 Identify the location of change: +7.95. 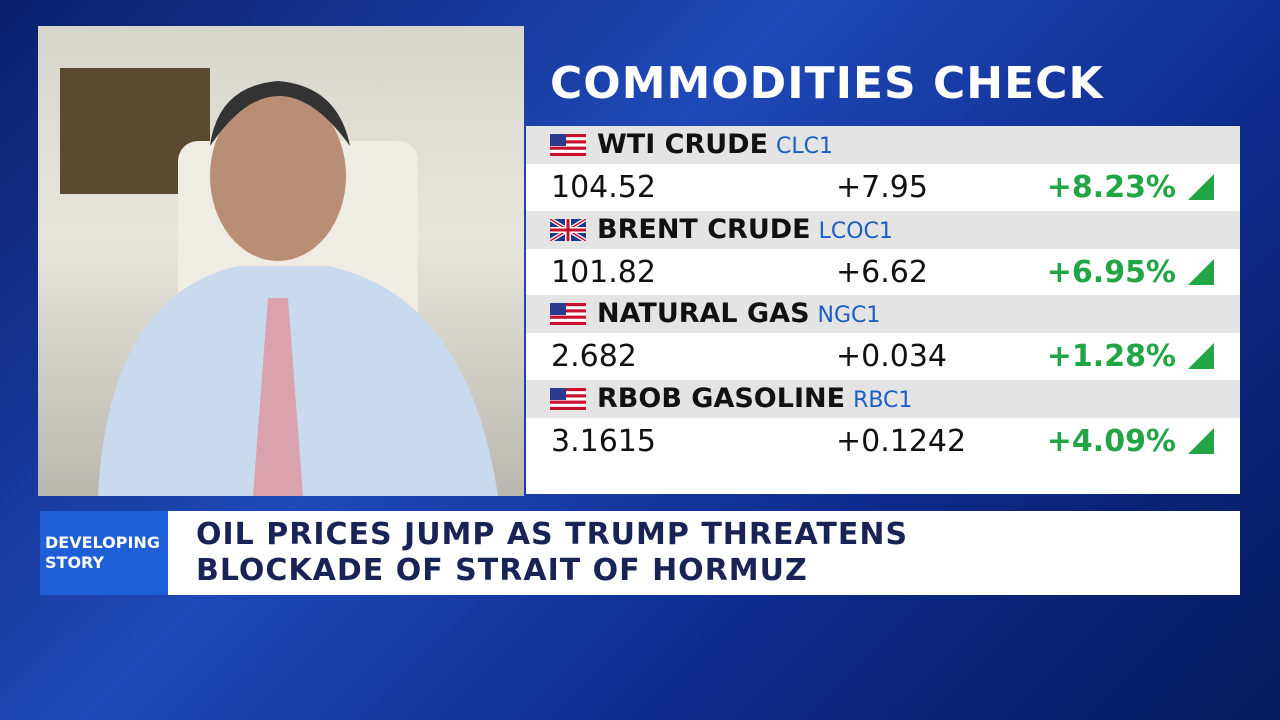
(882, 187).